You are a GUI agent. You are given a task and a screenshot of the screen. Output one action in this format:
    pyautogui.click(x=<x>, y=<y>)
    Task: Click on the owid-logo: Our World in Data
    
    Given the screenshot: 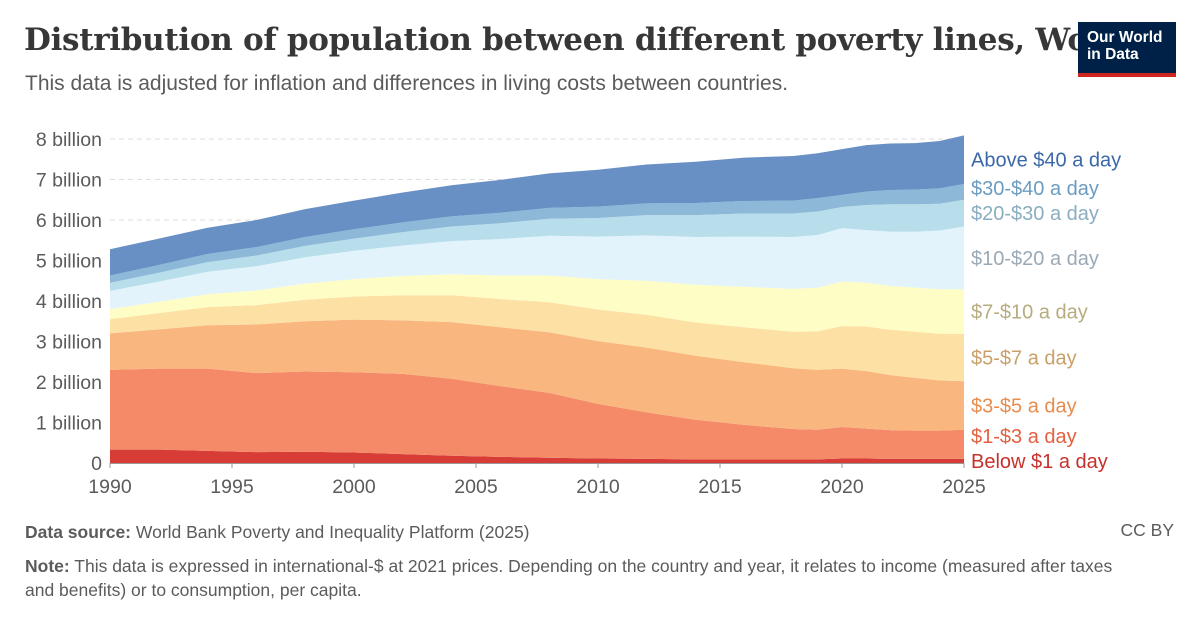 What is the action you would take?
    pyautogui.click(x=1127, y=49)
    